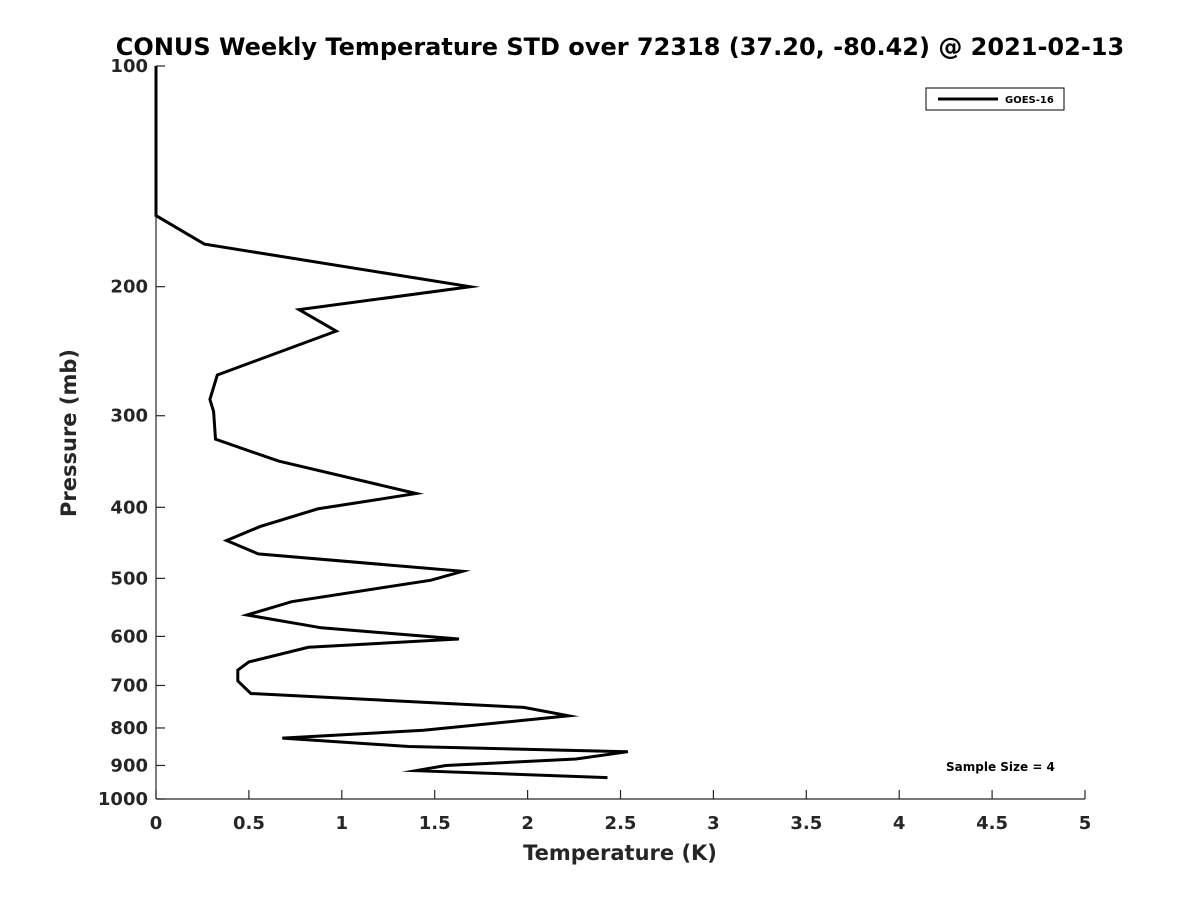 Image resolution: width=1200 pixels, height=900 pixels. I want to click on x-tick-label: 3, so click(713, 823).